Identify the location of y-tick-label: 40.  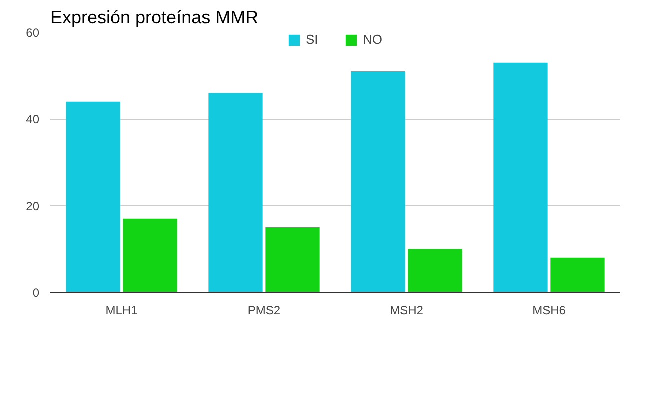
(33, 119).